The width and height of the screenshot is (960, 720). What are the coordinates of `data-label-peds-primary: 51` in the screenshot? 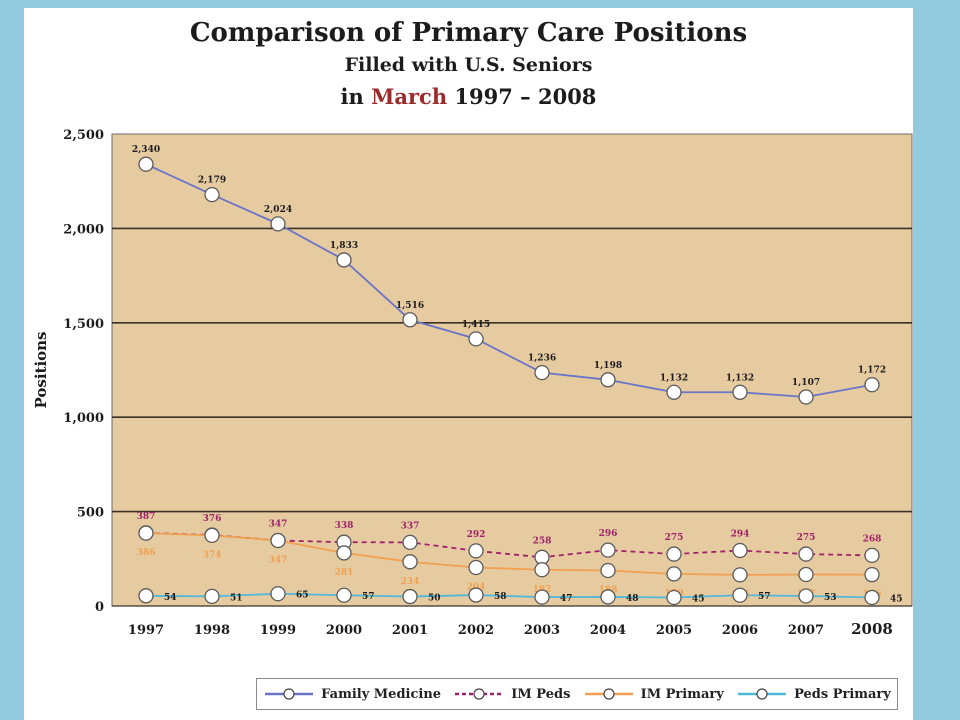 It's located at (236, 598).